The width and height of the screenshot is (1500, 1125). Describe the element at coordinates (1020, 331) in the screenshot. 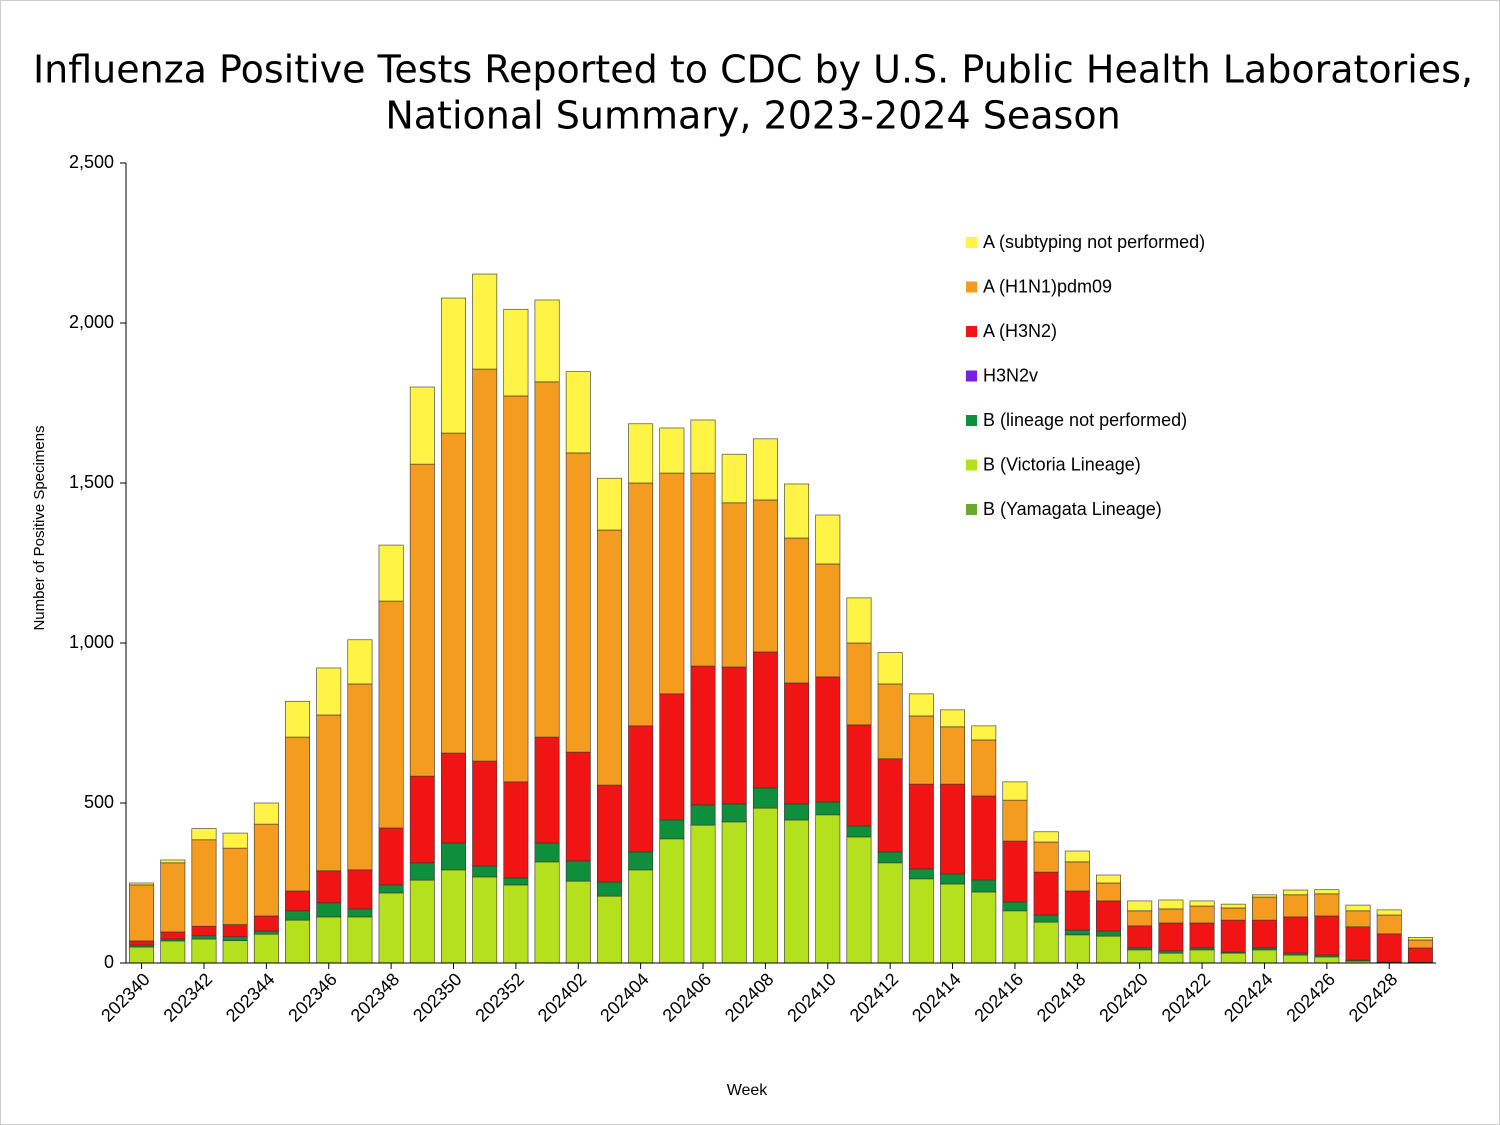

I see `legend-label: A (H3N2)` at that location.